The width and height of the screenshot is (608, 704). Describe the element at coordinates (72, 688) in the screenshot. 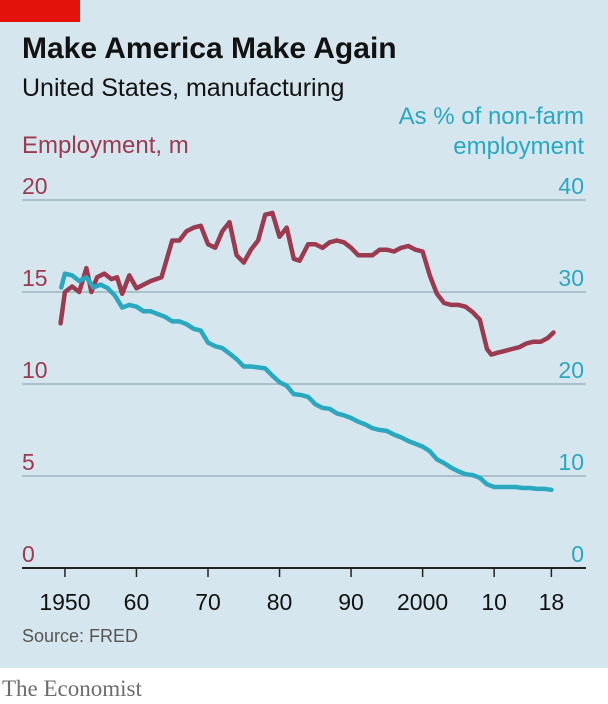

I see `publisher-wordmark: The Economist` at that location.